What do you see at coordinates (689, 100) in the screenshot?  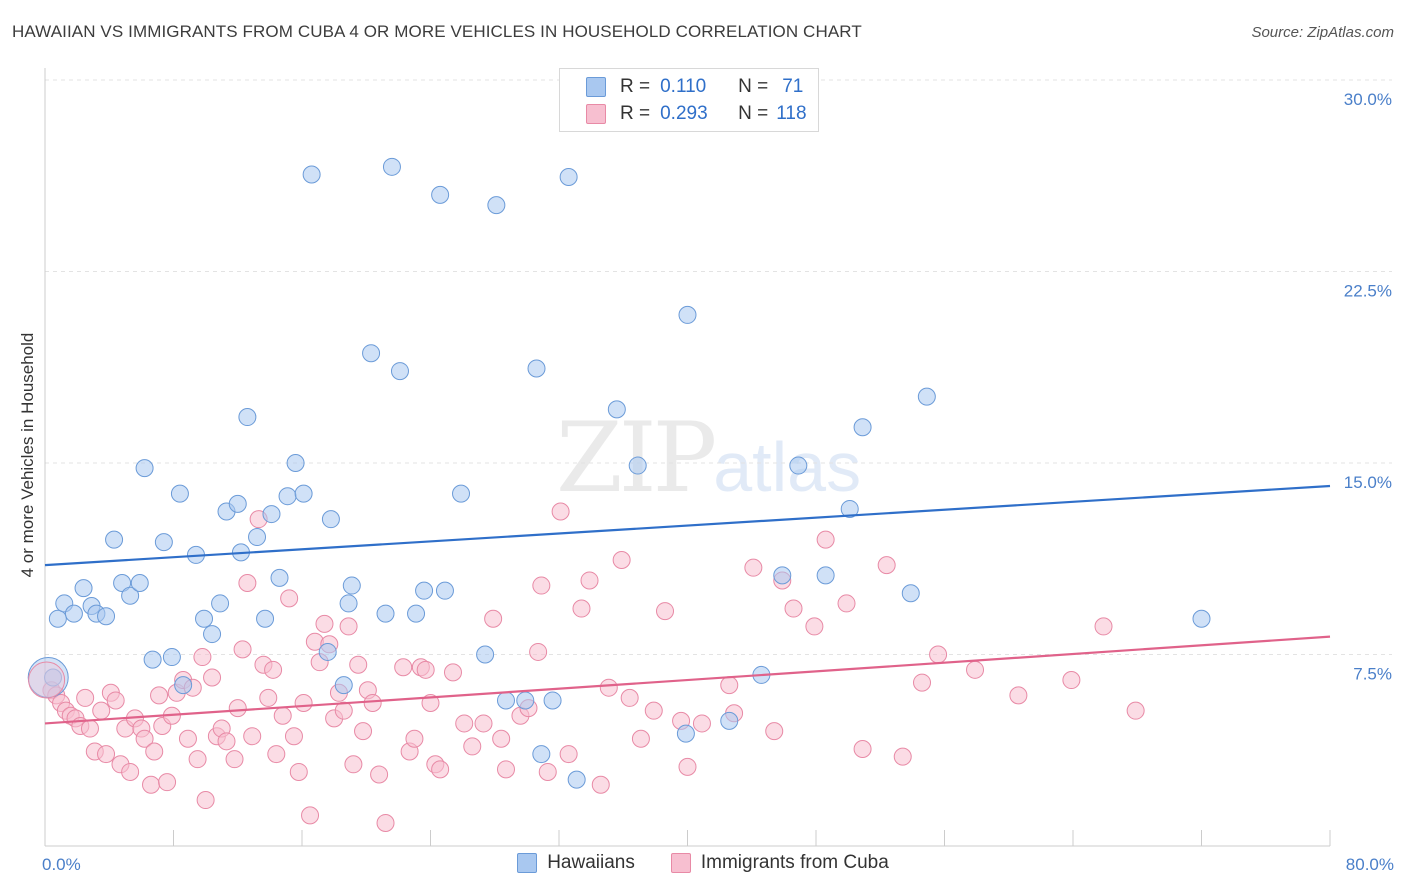 I see `correlation-legend: R = 0.110 N = 71 R = 0.293 N = 118` at bounding box center [689, 100].